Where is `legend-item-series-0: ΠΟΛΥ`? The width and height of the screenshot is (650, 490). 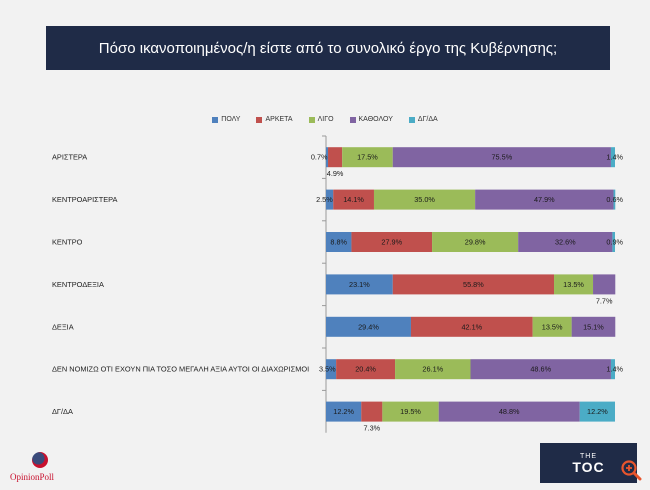
legend-item-series-0: ΠΟΛΥ is located at coordinates (226, 119).